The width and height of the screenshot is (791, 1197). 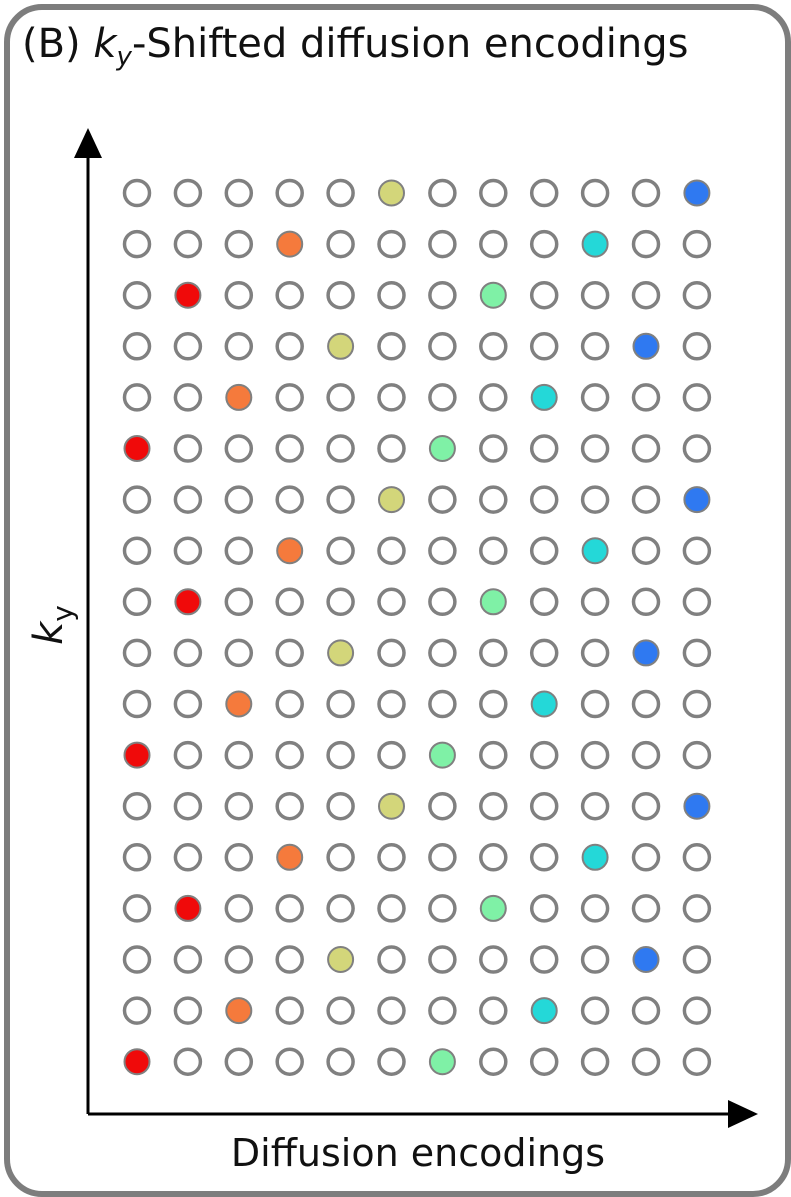 What do you see at coordinates (410, 44) in the screenshot?
I see `title-suffix: -Shifted diffusion encodings` at bounding box center [410, 44].